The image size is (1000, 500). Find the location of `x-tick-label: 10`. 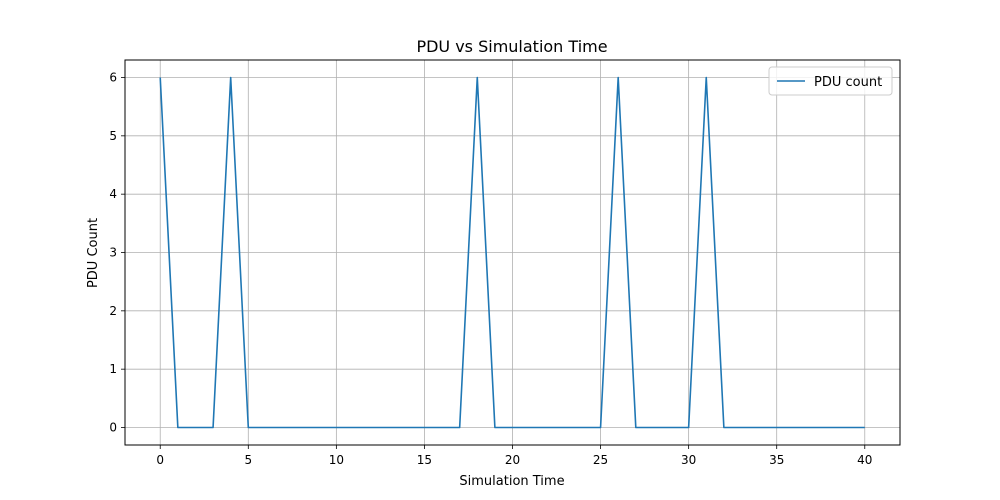

x-tick-label: 10 is located at coordinates (336, 460).